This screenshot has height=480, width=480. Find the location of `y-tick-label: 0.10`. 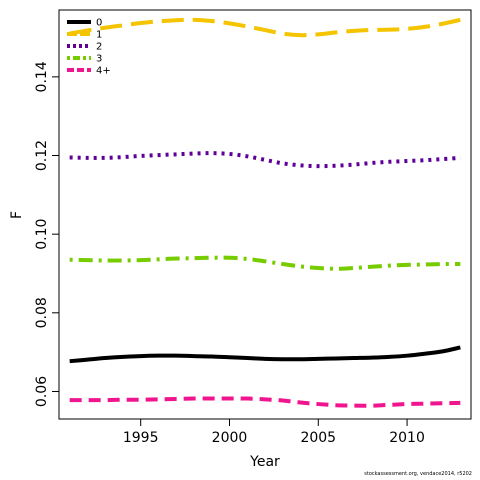

y-tick-label: 0.10 is located at coordinates (42, 234).